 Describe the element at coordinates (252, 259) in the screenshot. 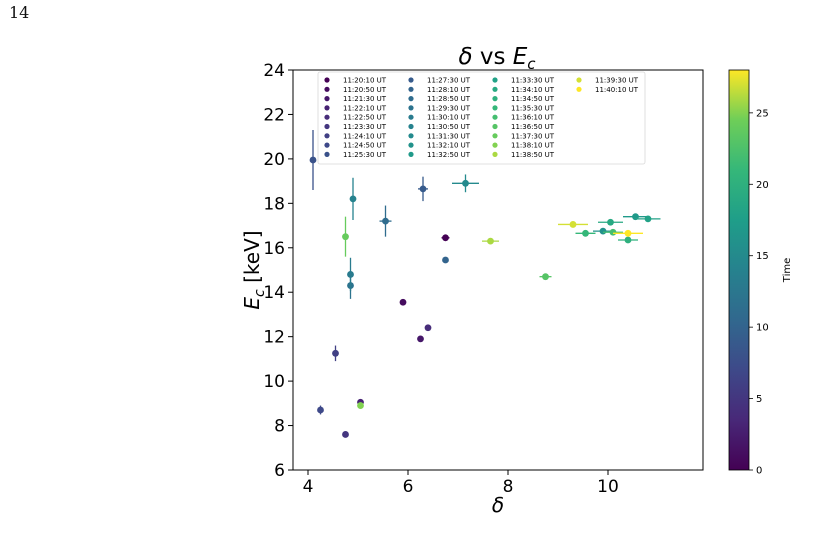

I see `ylabel-part-b: [keV]` at that location.